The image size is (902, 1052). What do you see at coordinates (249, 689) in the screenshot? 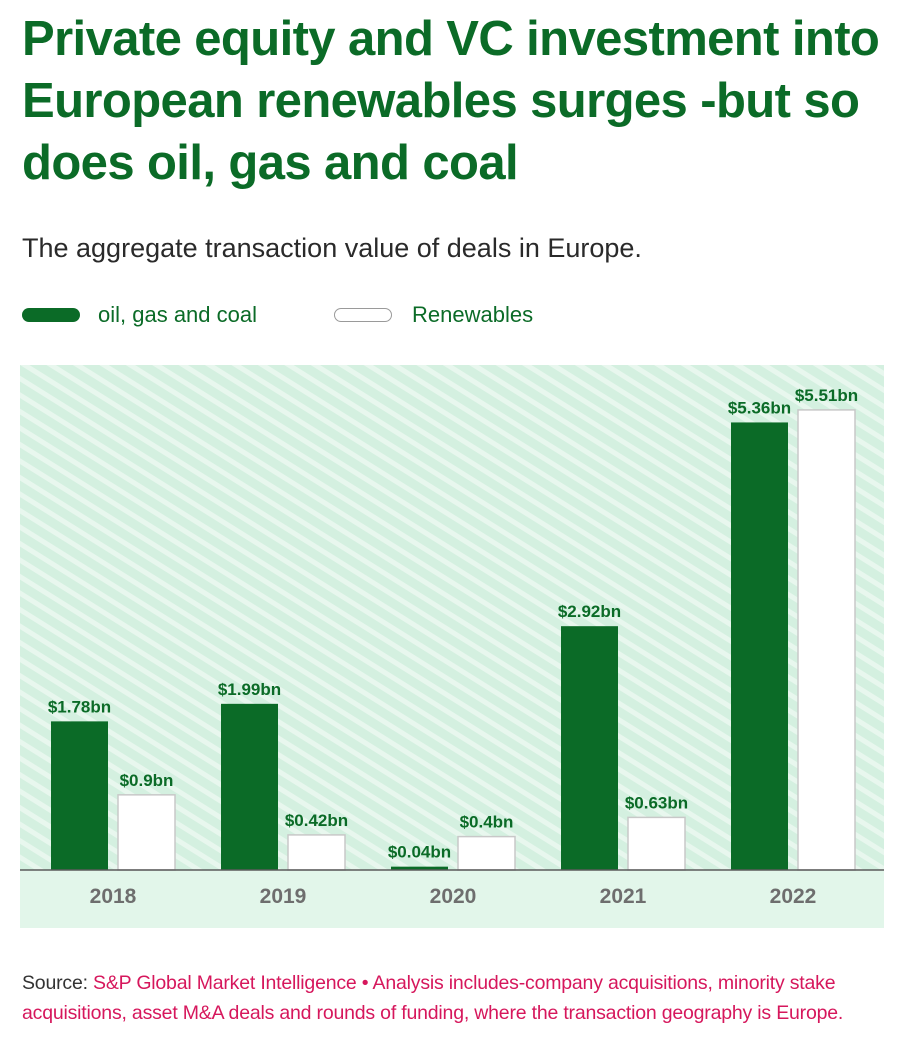
I see `value-label-oil-gas-coal-2019: $1.99bn` at bounding box center [249, 689].